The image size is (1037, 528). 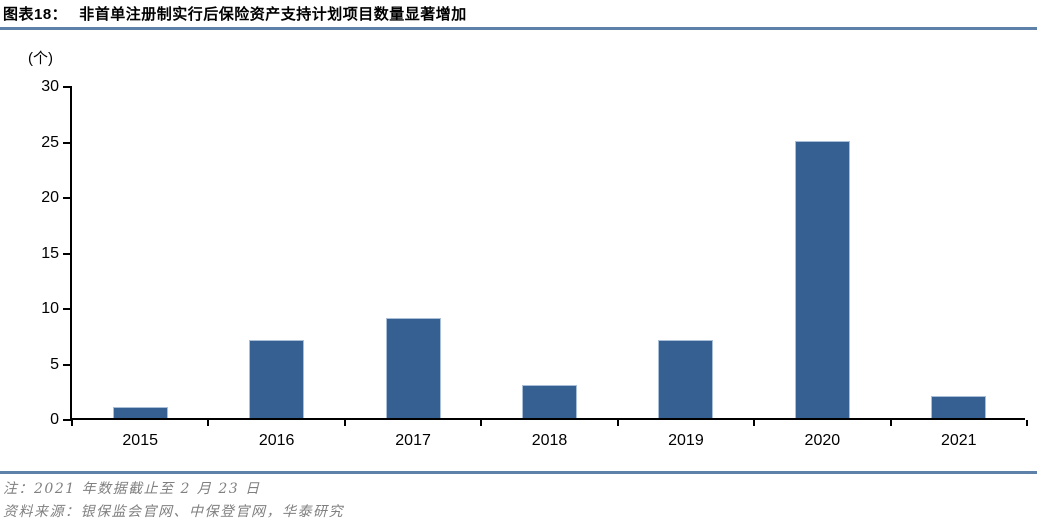 What do you see at coordinates (40, 58) in the screenshot?
I see `y-axis-unit-label: (个)` at bounding box center [40, 58].